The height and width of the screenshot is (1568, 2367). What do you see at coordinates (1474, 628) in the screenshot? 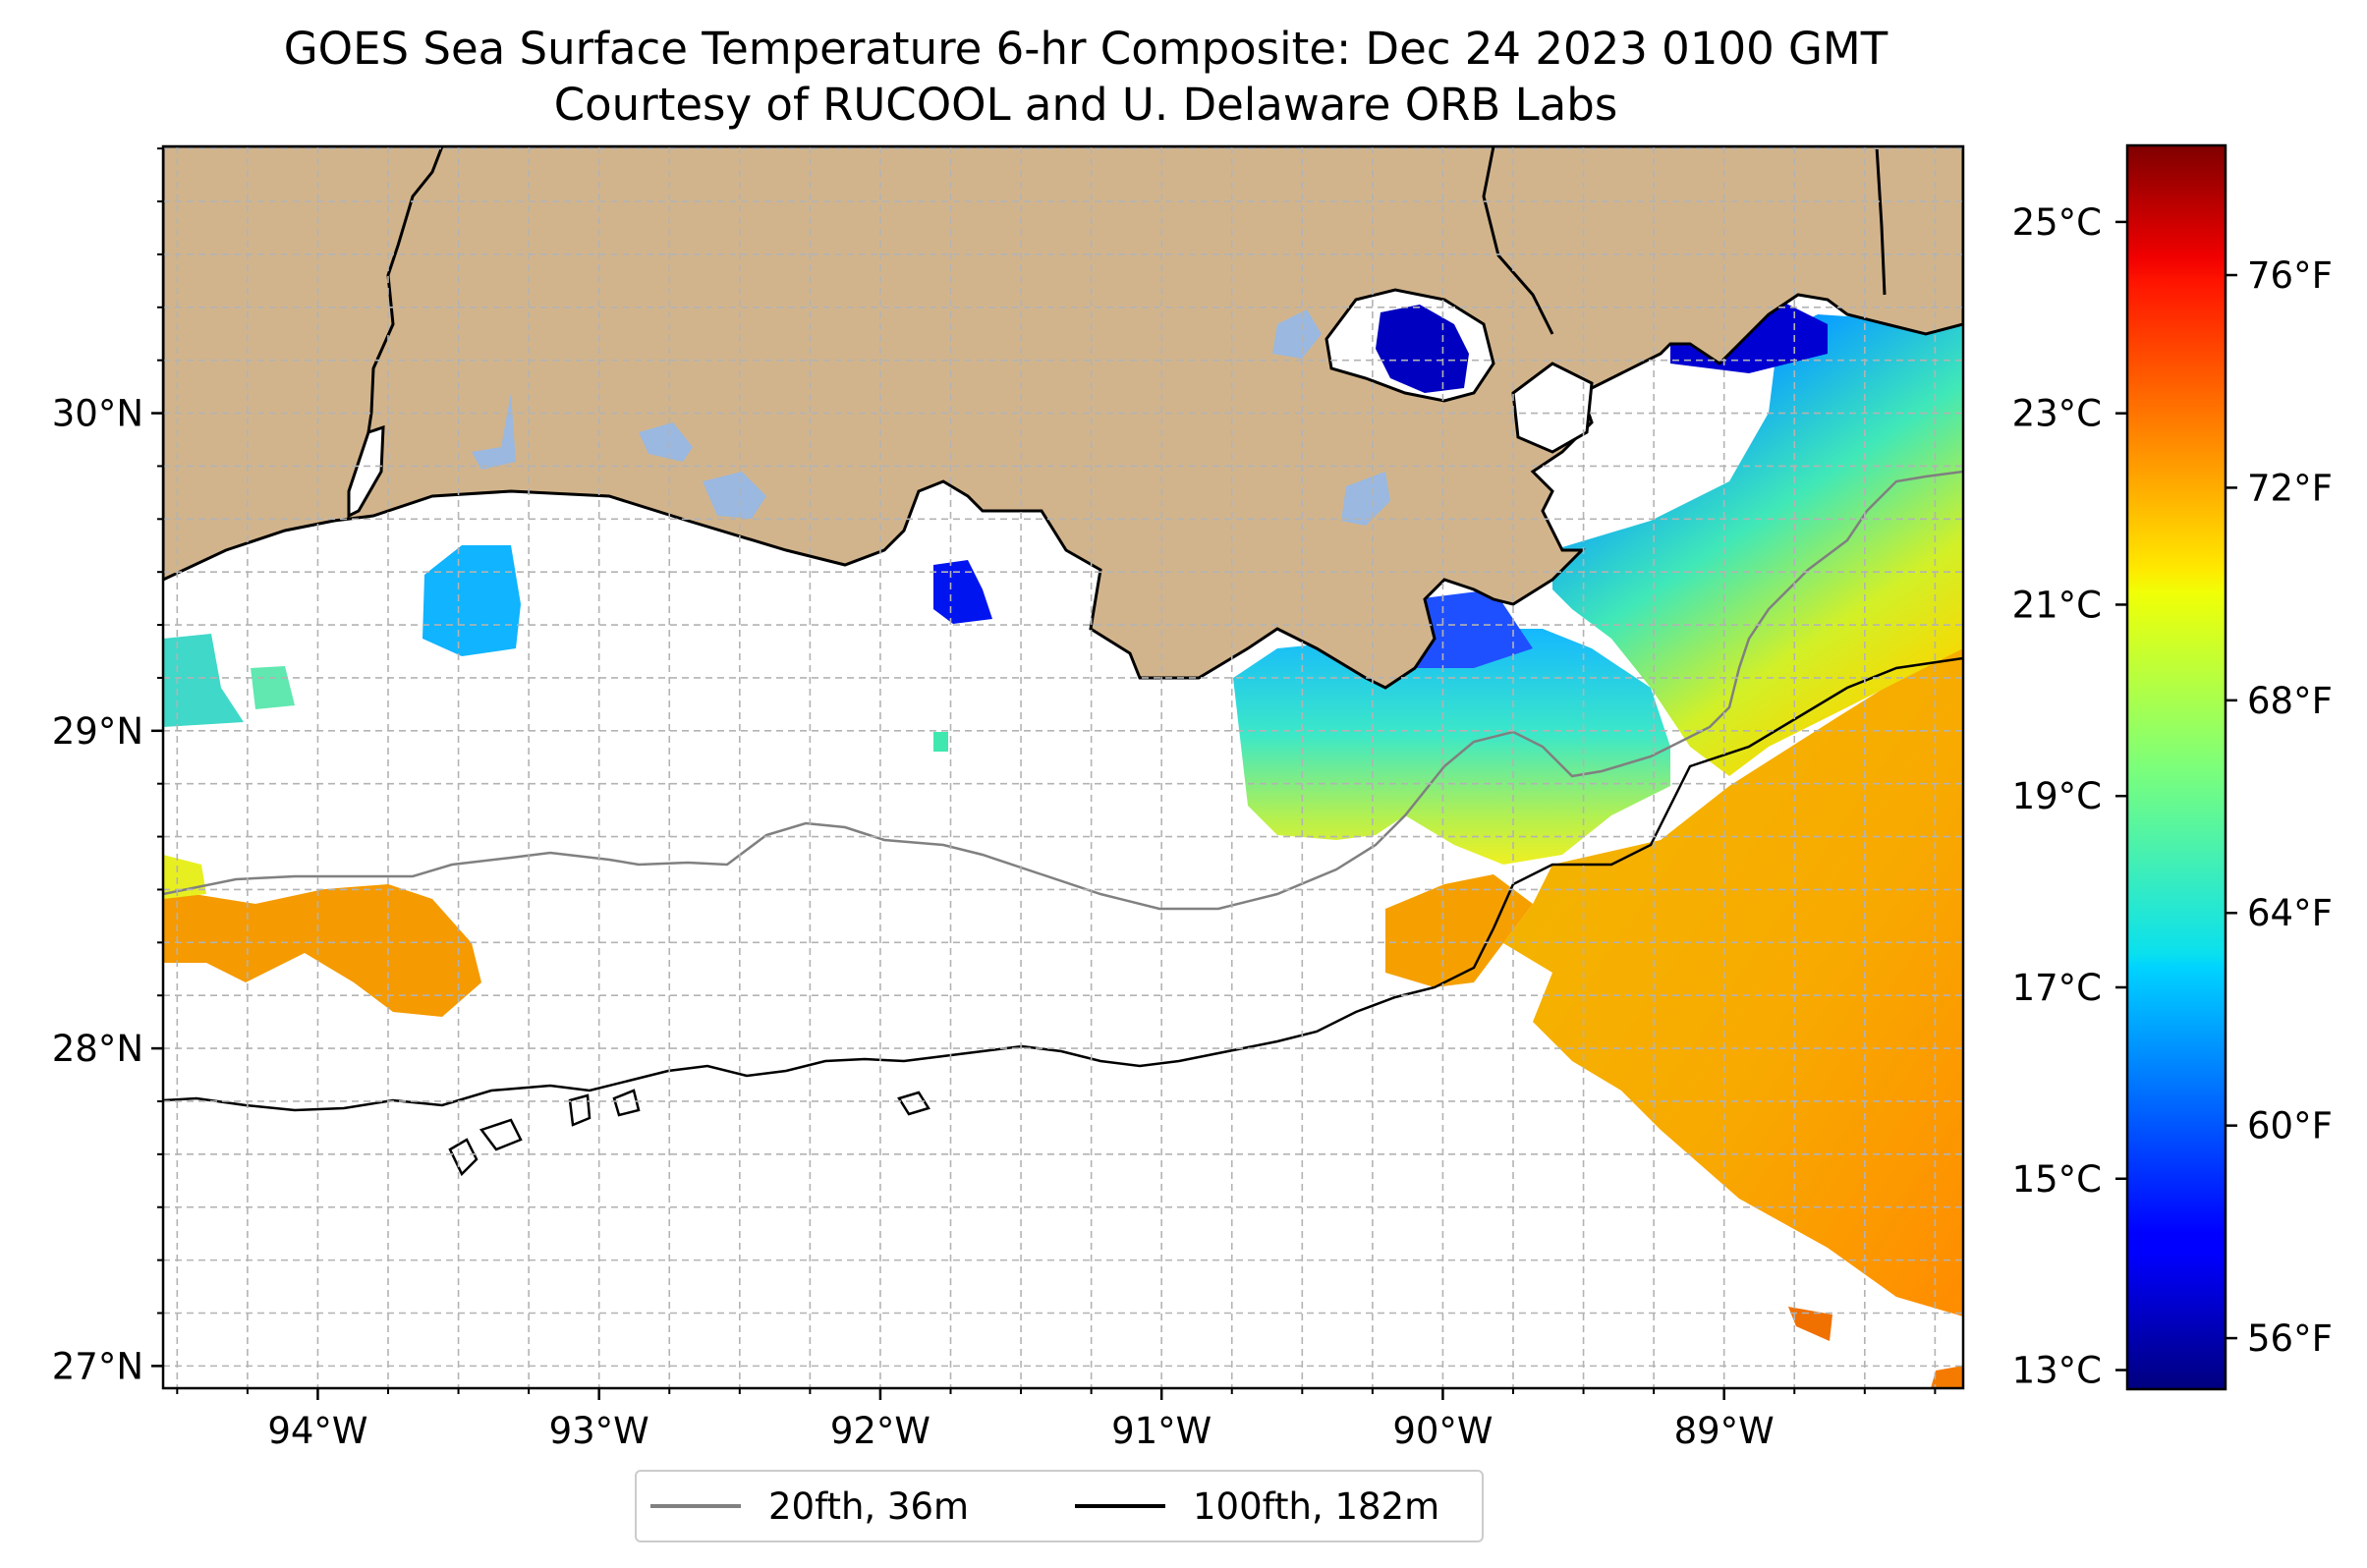
I see `sst-patch-barataria` at bounding box center [1474, 628].